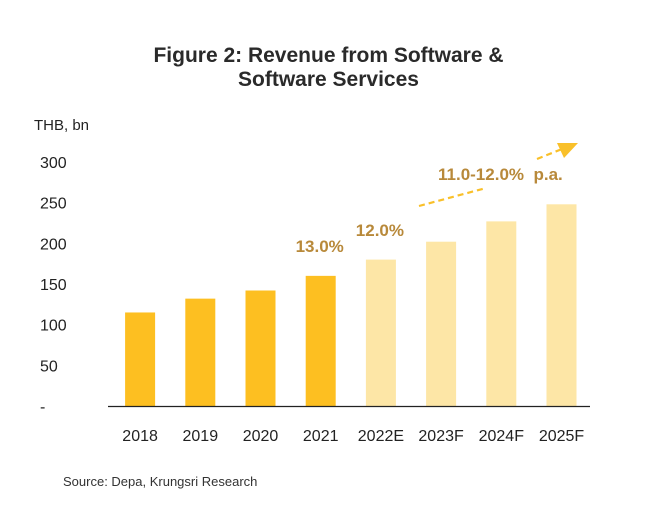 The height and width of the screenshot is (515, 657). What do you see at coordinates (49, 366) in the screenshot?
I see `y-tick-label: 50` at bounding box center [49, 366].